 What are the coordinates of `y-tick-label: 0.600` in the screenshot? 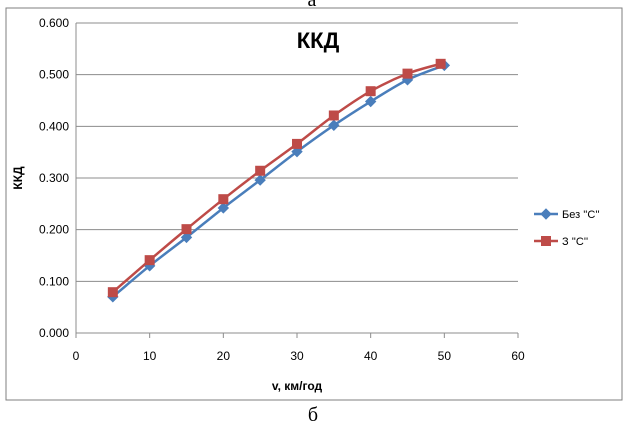 It's located at (54, 23).